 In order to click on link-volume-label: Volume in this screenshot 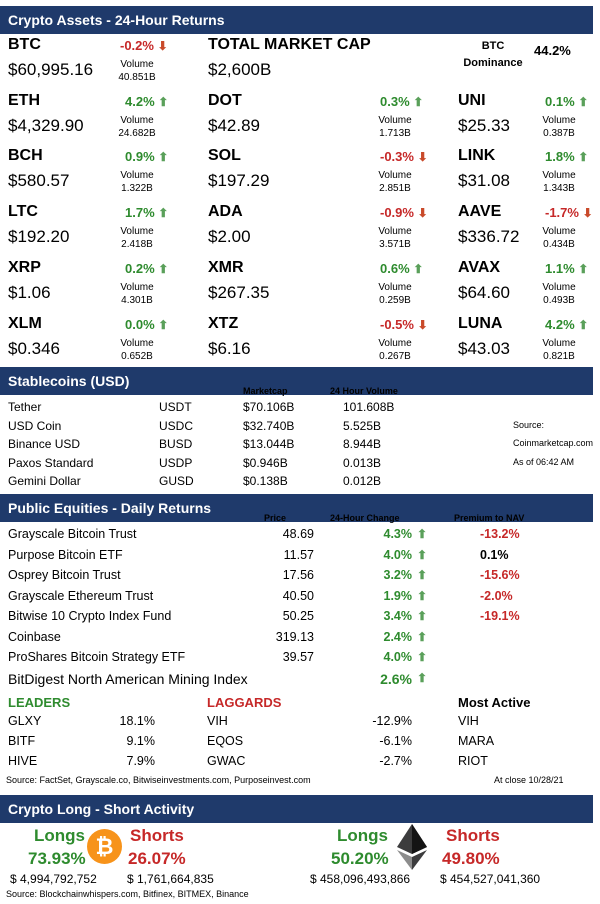, I will do `click(559, 175)`.